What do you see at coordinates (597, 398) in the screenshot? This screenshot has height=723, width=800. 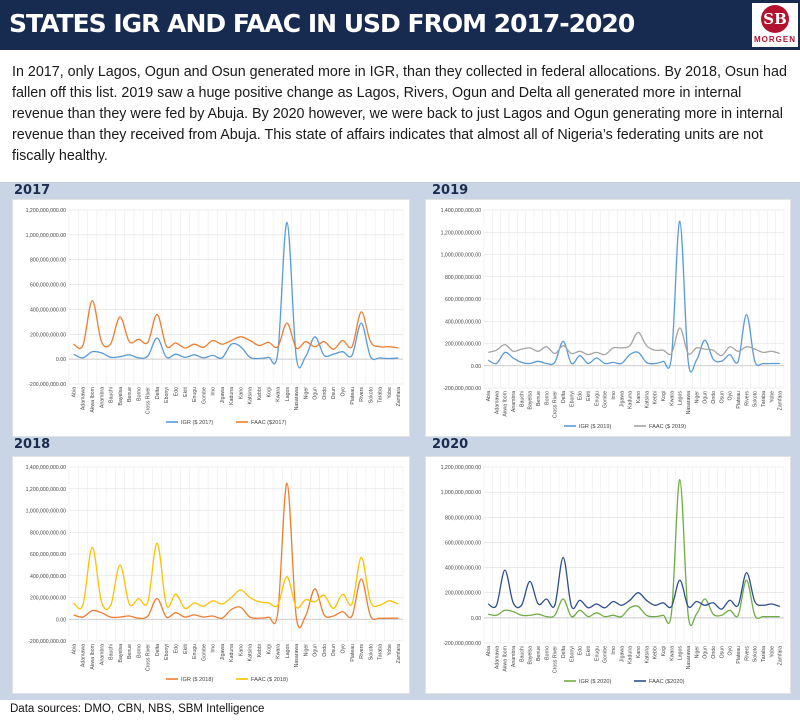 I see `x-tick-label: Enugu` at bounding box center [597, 398].